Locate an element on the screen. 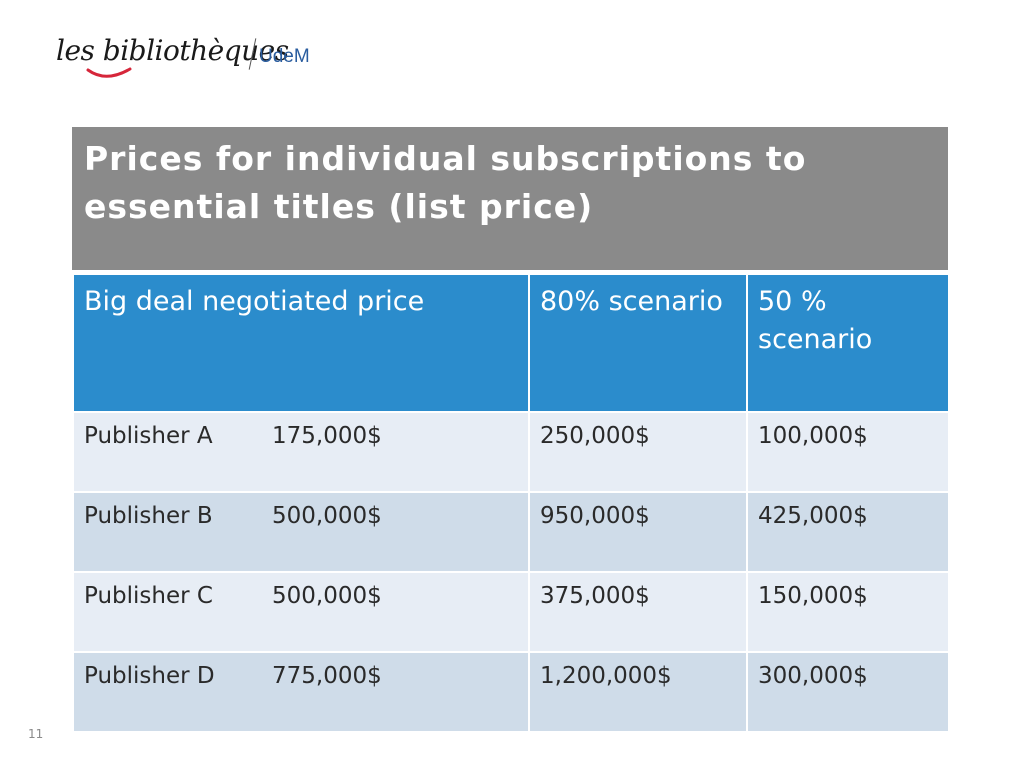 Image resolution: width=1024 pixels, height=768 pixels. scenario-50-price: 300,000$ is located at coordinates (848, 692).